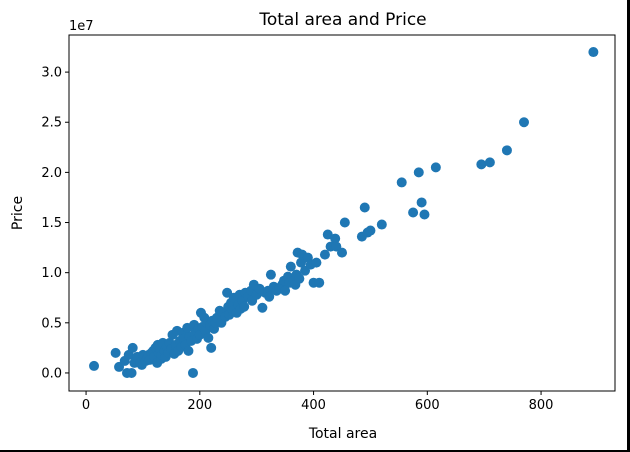 The image size is (630, 452). Describe the element at coordinates (342, 20) in the screenshot. I see `chart-title: Total area and Price` at that location.